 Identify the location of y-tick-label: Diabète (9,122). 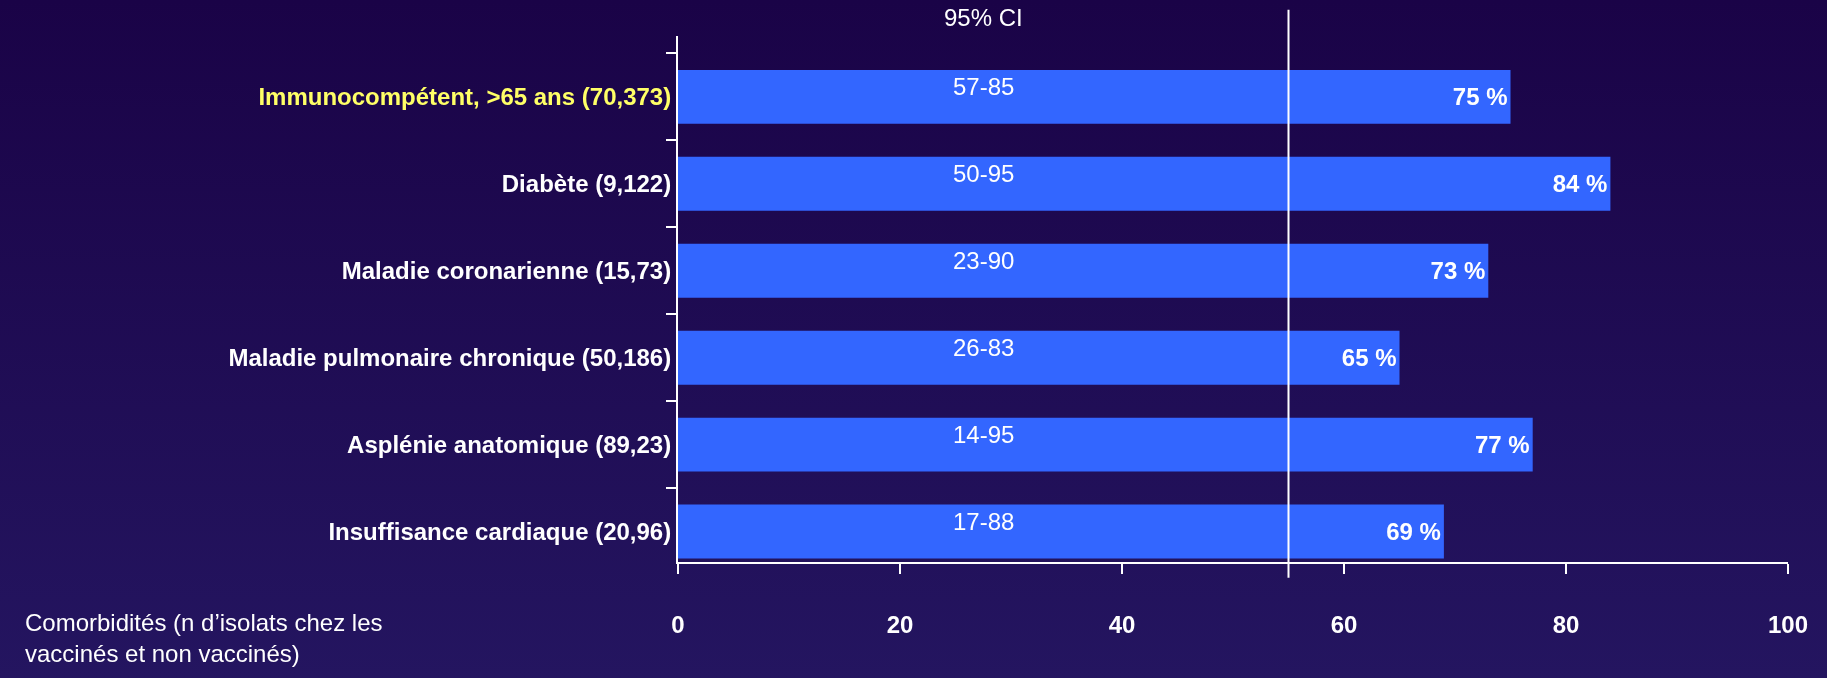
(586, 184).